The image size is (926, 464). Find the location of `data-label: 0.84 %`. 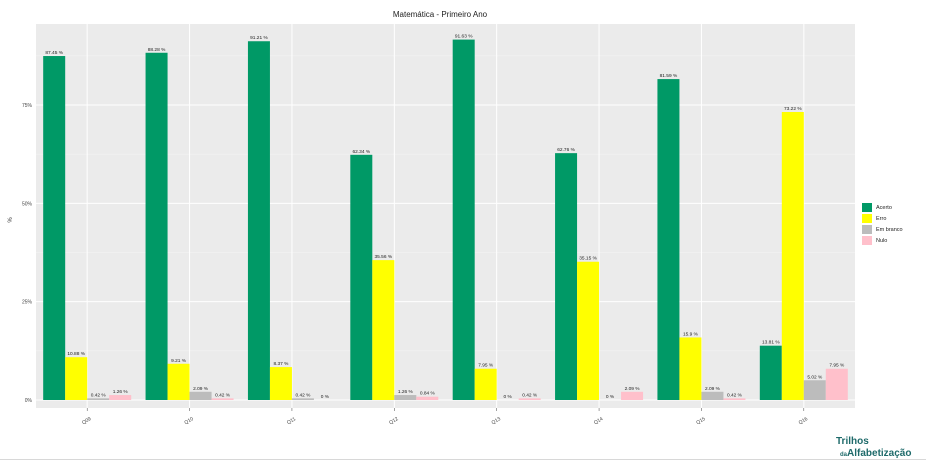

data-label: 0.84 % is located at coordinates (428, 394).